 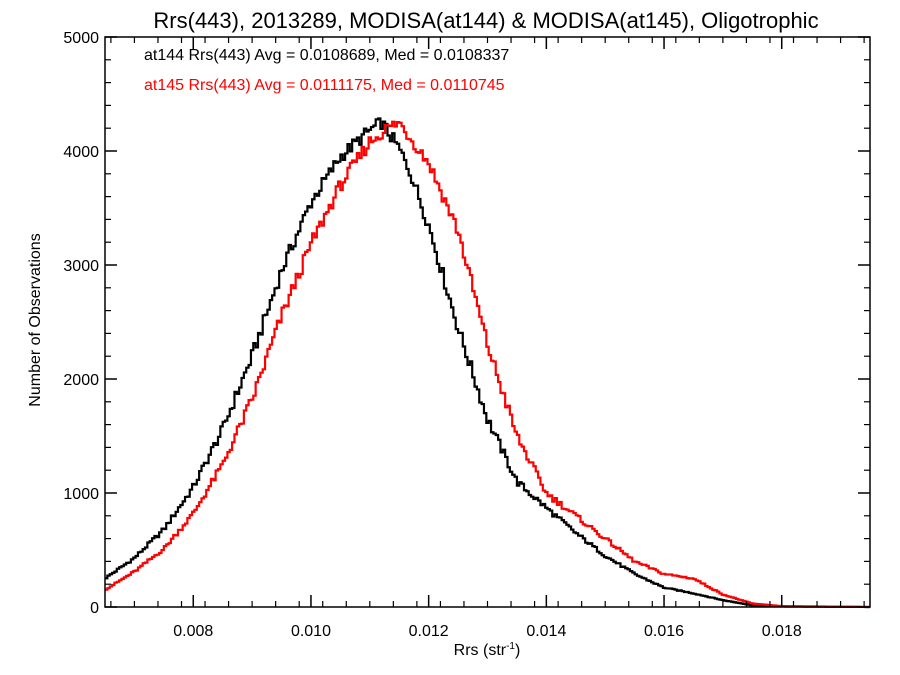 What do you see at coordinates (193, 631) in the screenshot?
I see `x-tick-label: 0.008` at bounding box center [193, 631].